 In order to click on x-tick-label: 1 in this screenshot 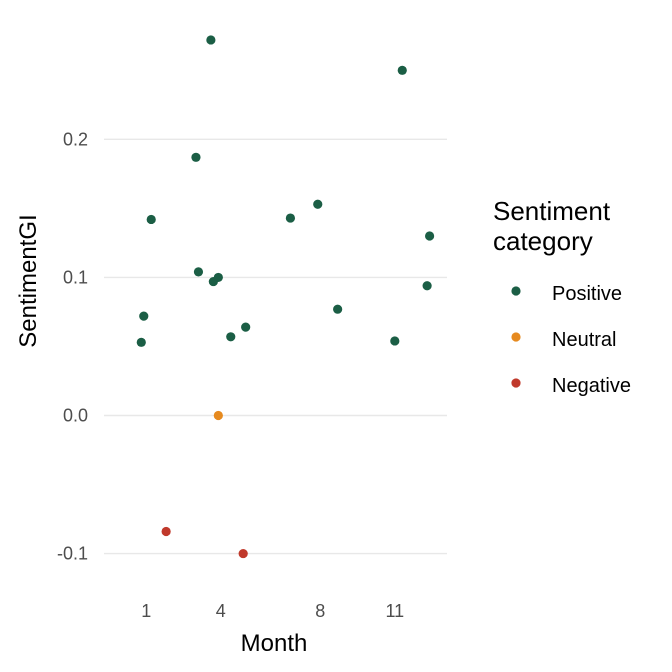, I will do `click(146, 611)`.